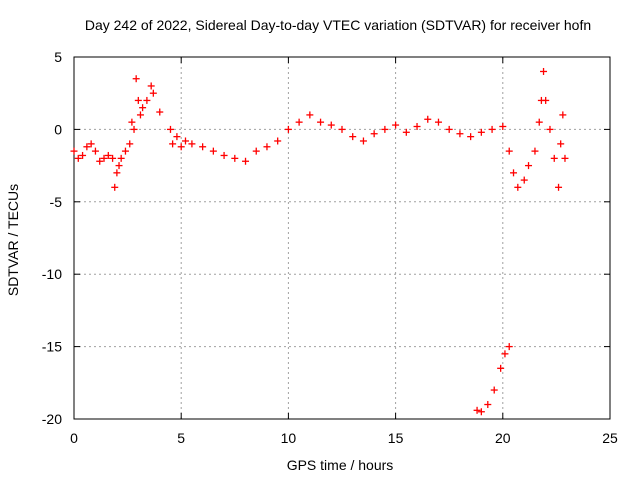  Describe the element at coordinates (58, 129) in the screenshot. I see `y-tick-label: 0` at that location.